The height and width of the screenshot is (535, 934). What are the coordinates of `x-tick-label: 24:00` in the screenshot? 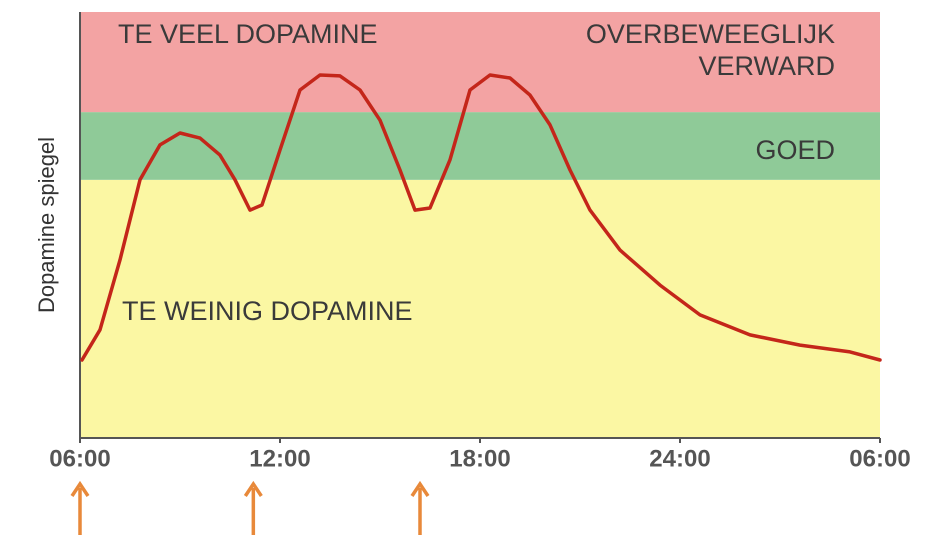 It's located at (679, 458).